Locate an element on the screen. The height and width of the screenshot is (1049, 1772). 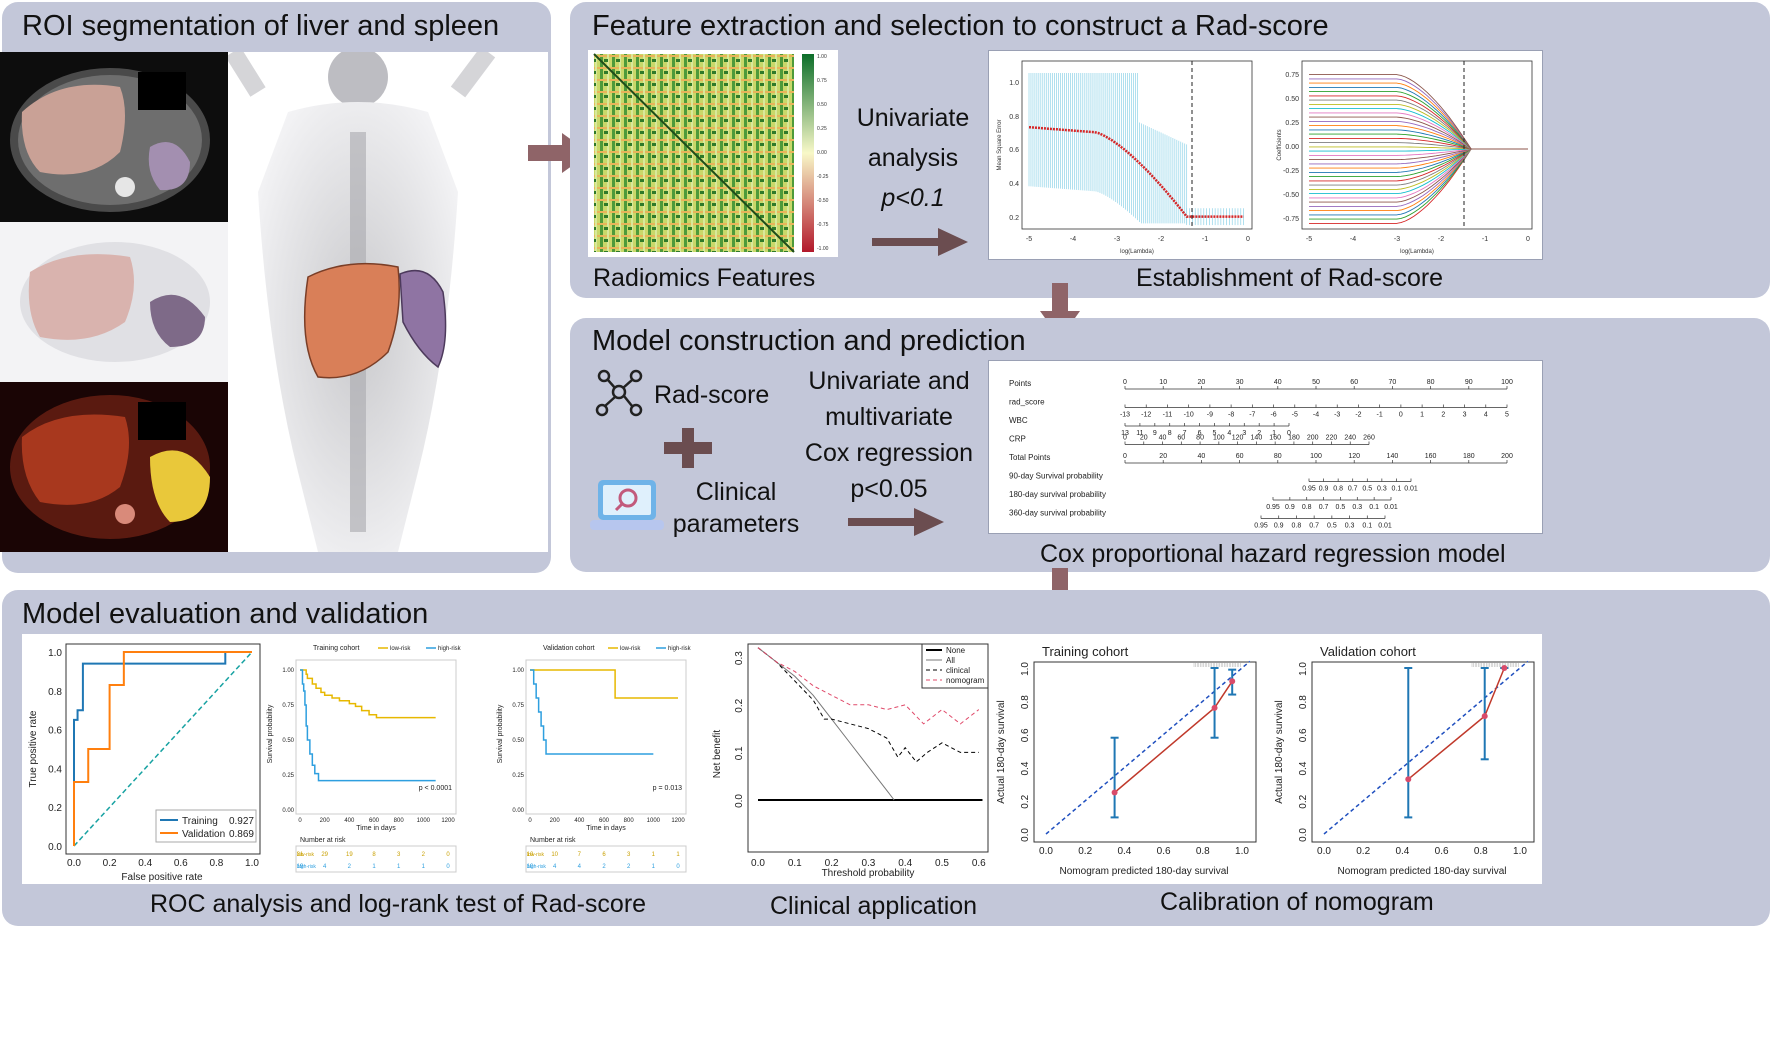
calib-caption: Calibration of nomogram is located at coordinates (1297, 902).